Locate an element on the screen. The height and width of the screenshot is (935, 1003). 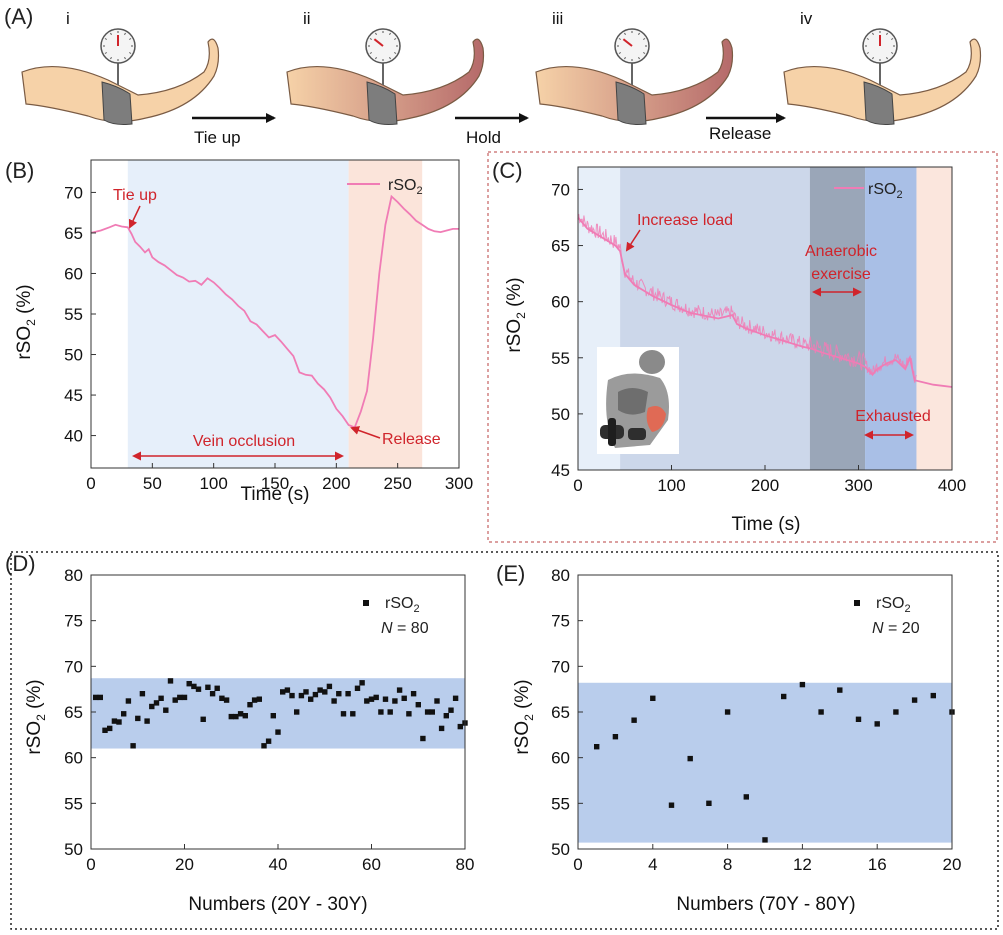
chart-c-series-noise is located at coordinates (747, 298).